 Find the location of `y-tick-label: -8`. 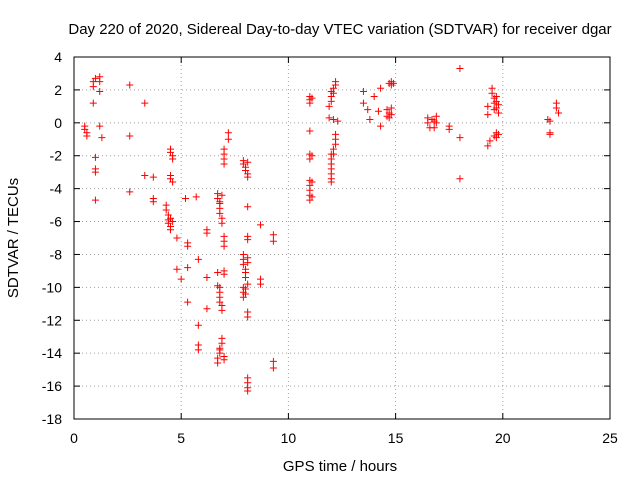

y-tick-label: -8 is located at coordinates (56, 254).